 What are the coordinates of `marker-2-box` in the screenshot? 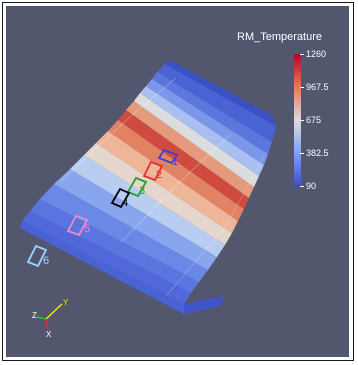 It's located at (153, 171).